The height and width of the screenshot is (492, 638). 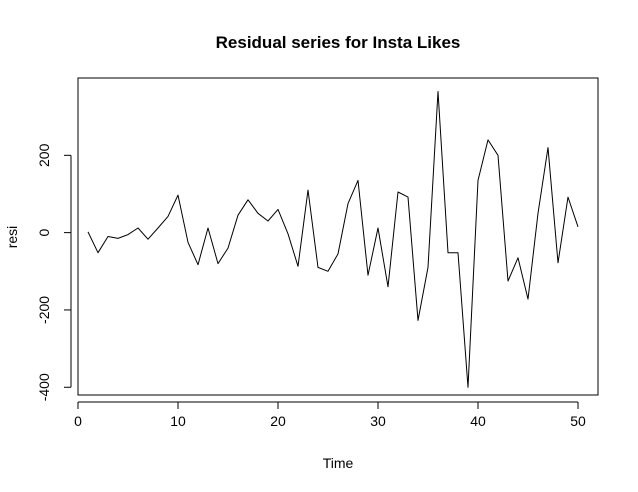 What do you see at coordinates (54, 272) in the screenshot?
I see `y-axis: -400 -200 0 200` at bounding box center [54, 272].